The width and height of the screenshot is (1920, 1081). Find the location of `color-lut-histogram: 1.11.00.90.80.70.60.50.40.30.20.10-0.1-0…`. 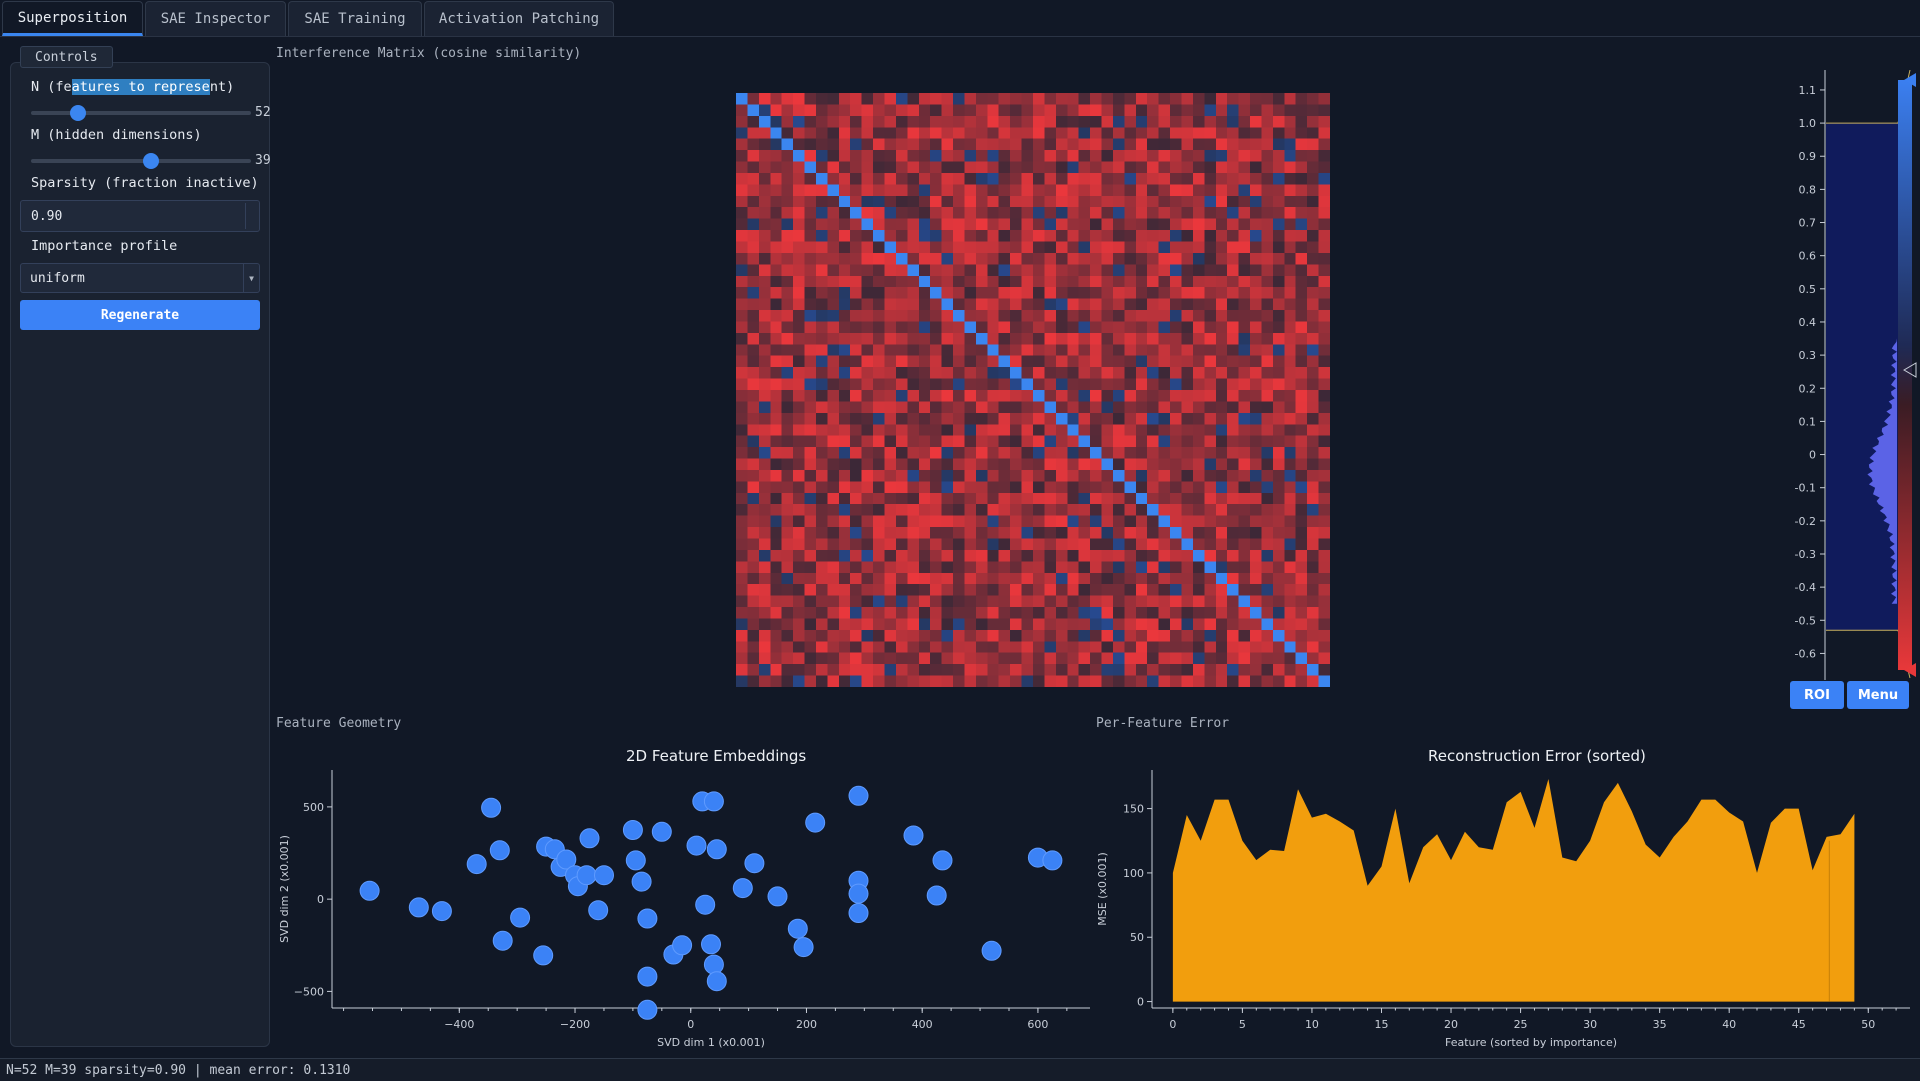

color-lut-histogram: 1.11.00.90.80.70.60.50.40.30.20.10-0.1-0… is located at coordinates (1845, 375).